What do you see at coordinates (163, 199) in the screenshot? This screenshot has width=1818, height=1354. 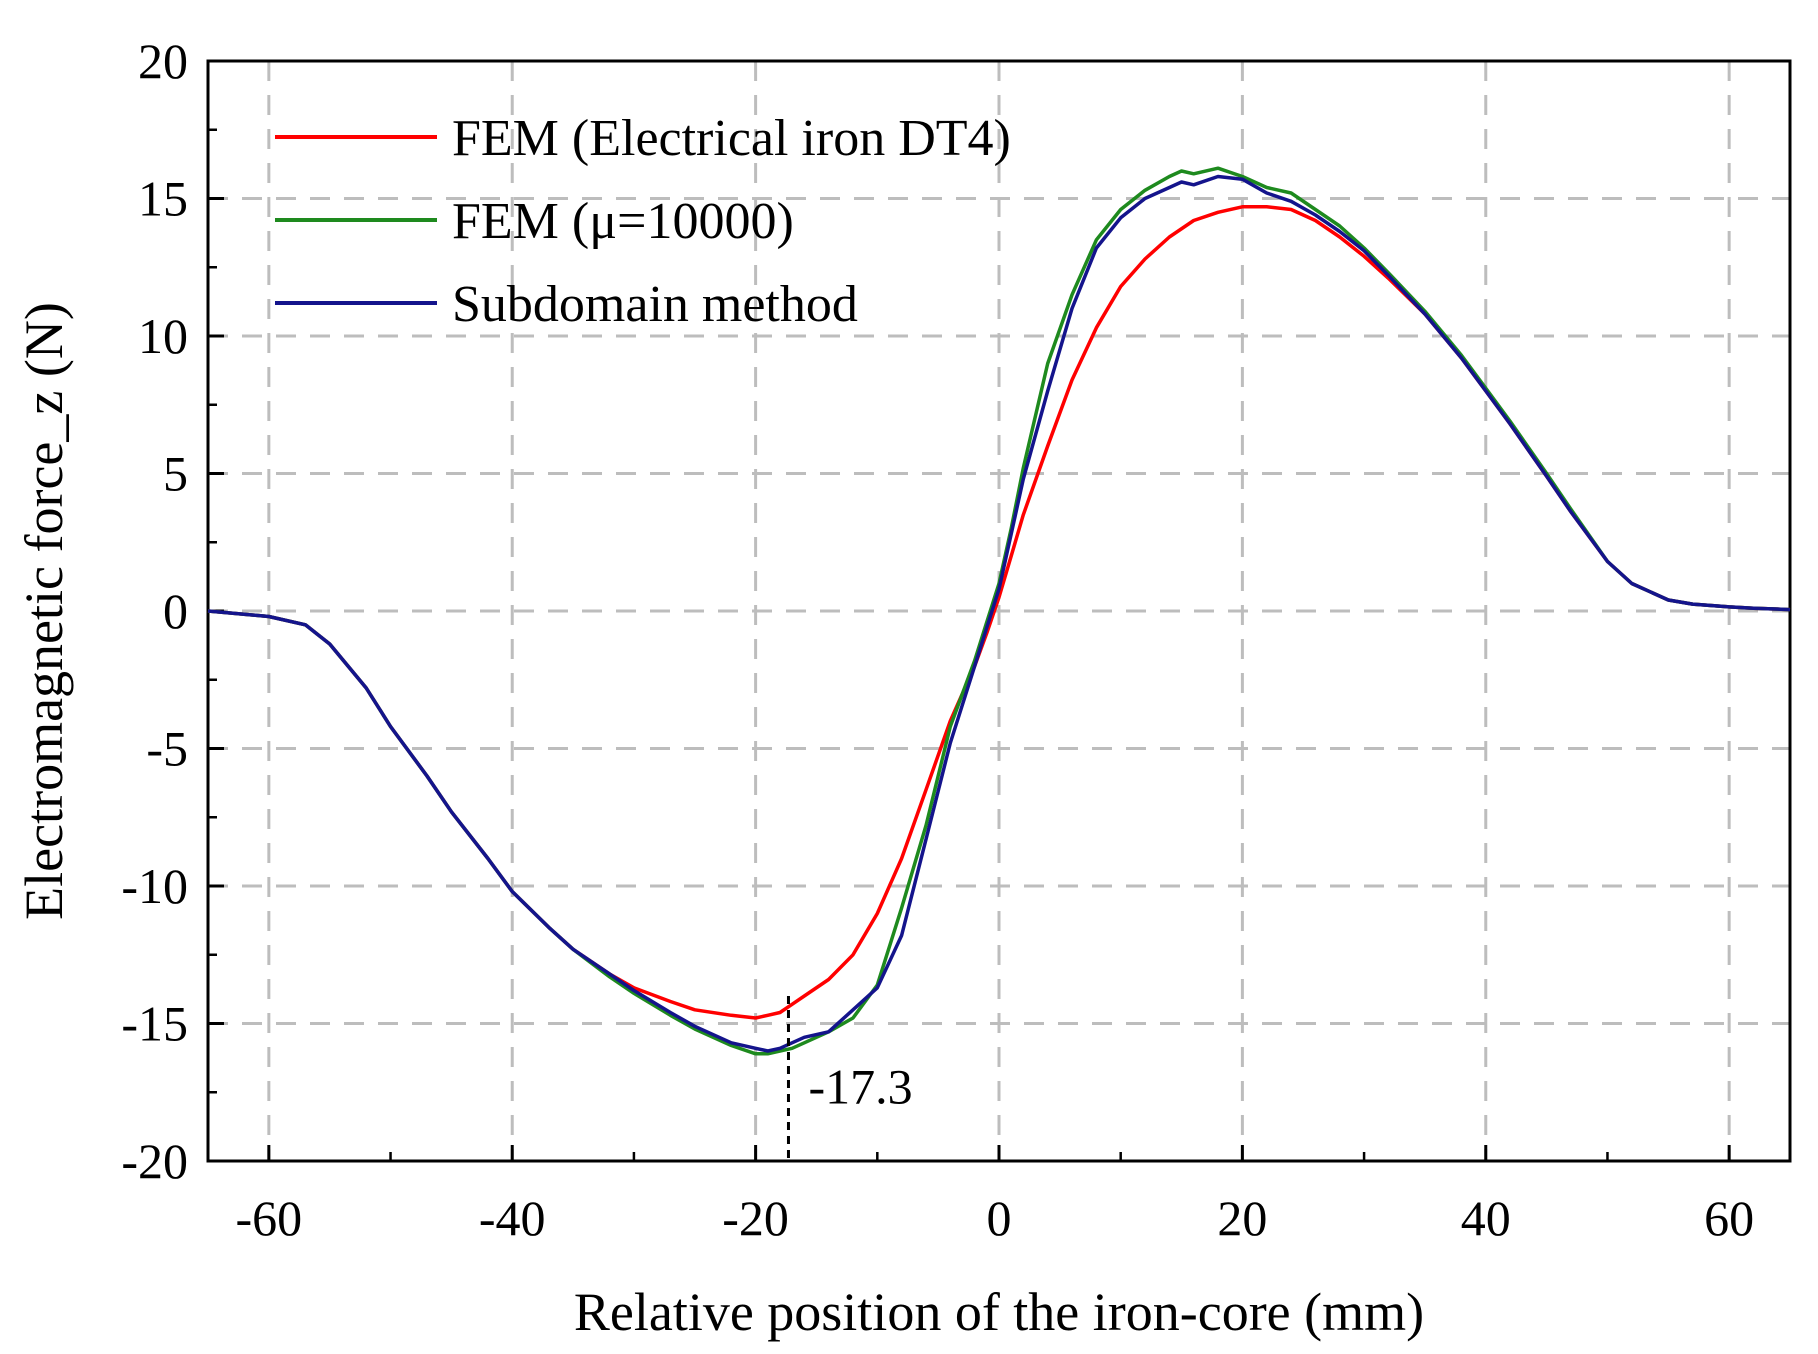 I see `y-tick-label: 15` at bounding box center [163, 199].